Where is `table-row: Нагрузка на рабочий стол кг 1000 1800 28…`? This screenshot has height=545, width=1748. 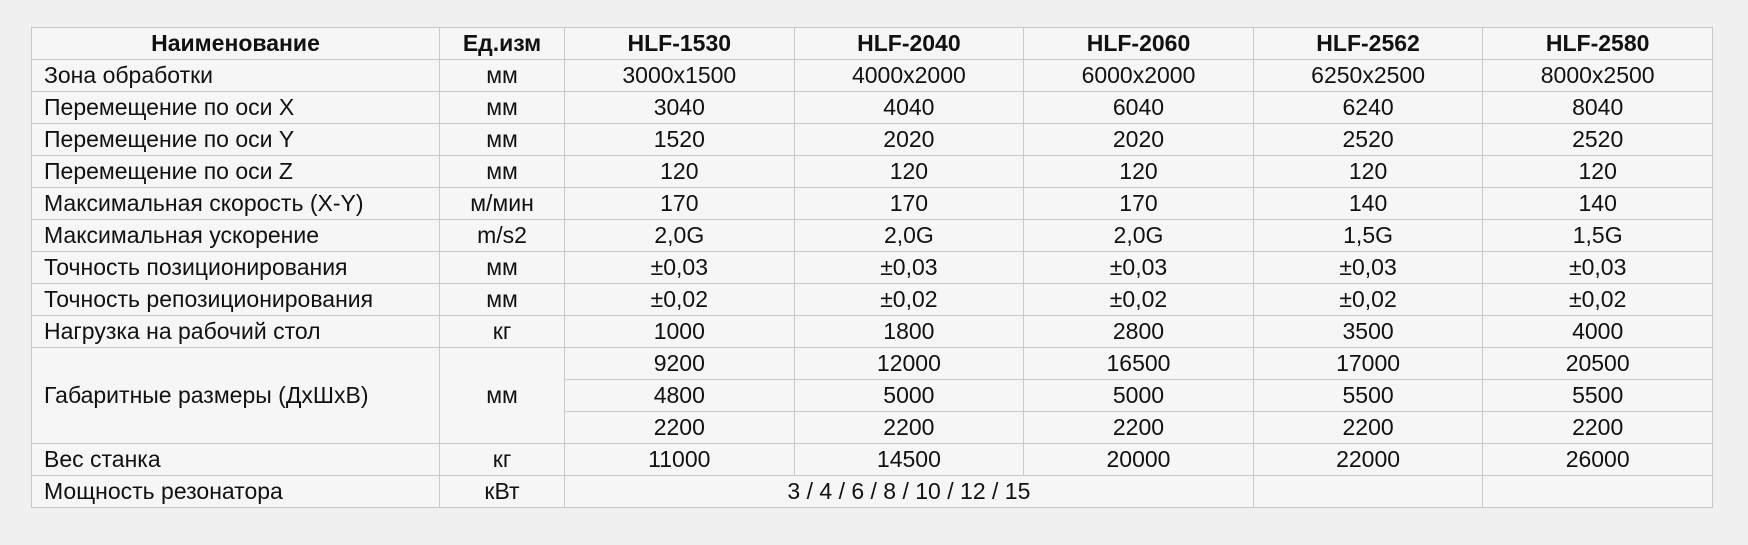
table-row: Нагрузка на рабочий стол кг 1000 1800 28… is located at coordinates (872, 331).